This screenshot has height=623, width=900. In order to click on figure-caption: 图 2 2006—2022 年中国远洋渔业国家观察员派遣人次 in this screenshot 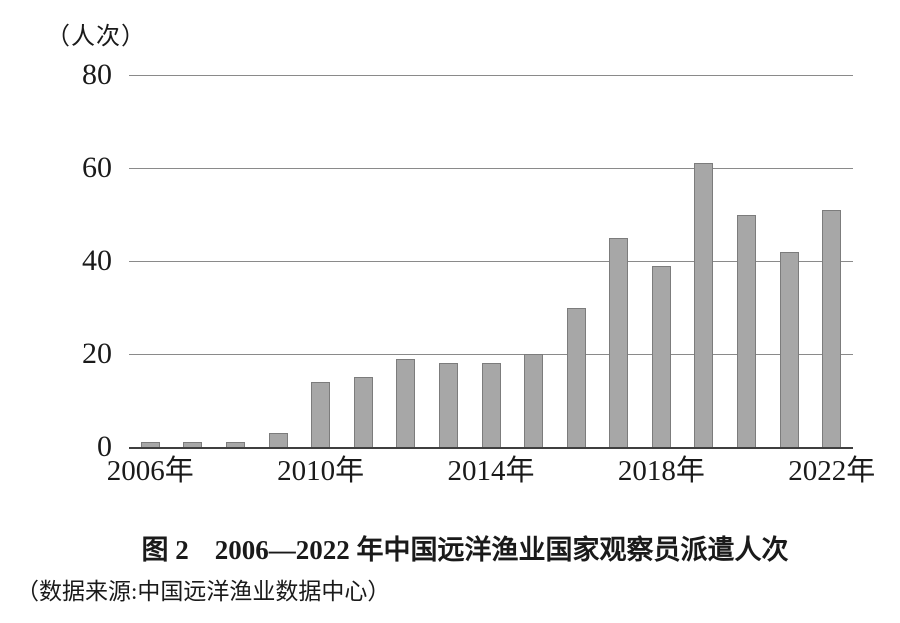, I will do `click(450, 547)`.